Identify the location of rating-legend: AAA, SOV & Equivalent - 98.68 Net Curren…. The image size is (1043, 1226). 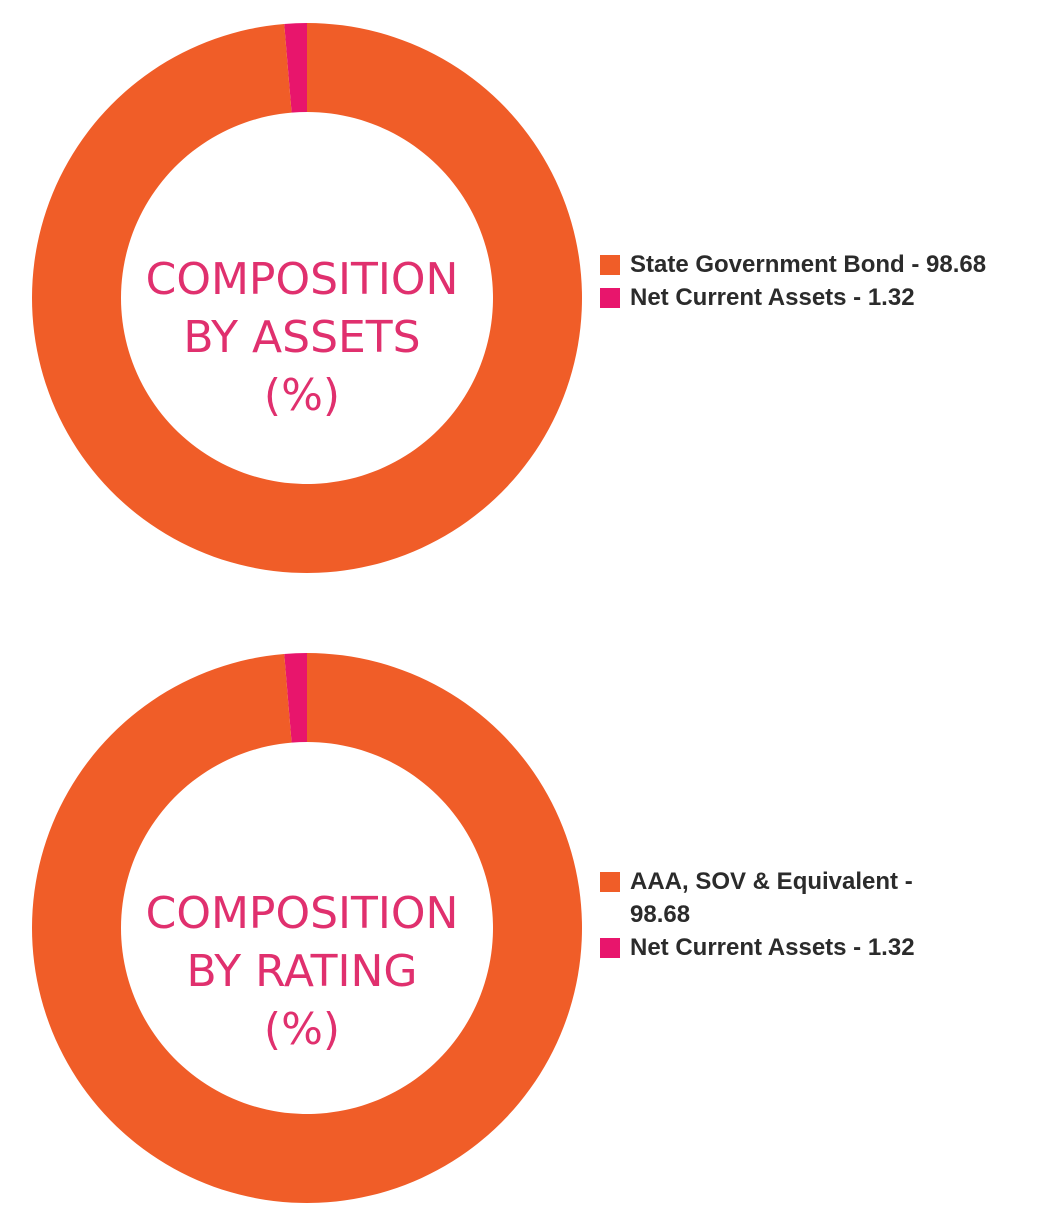
(780, 914).